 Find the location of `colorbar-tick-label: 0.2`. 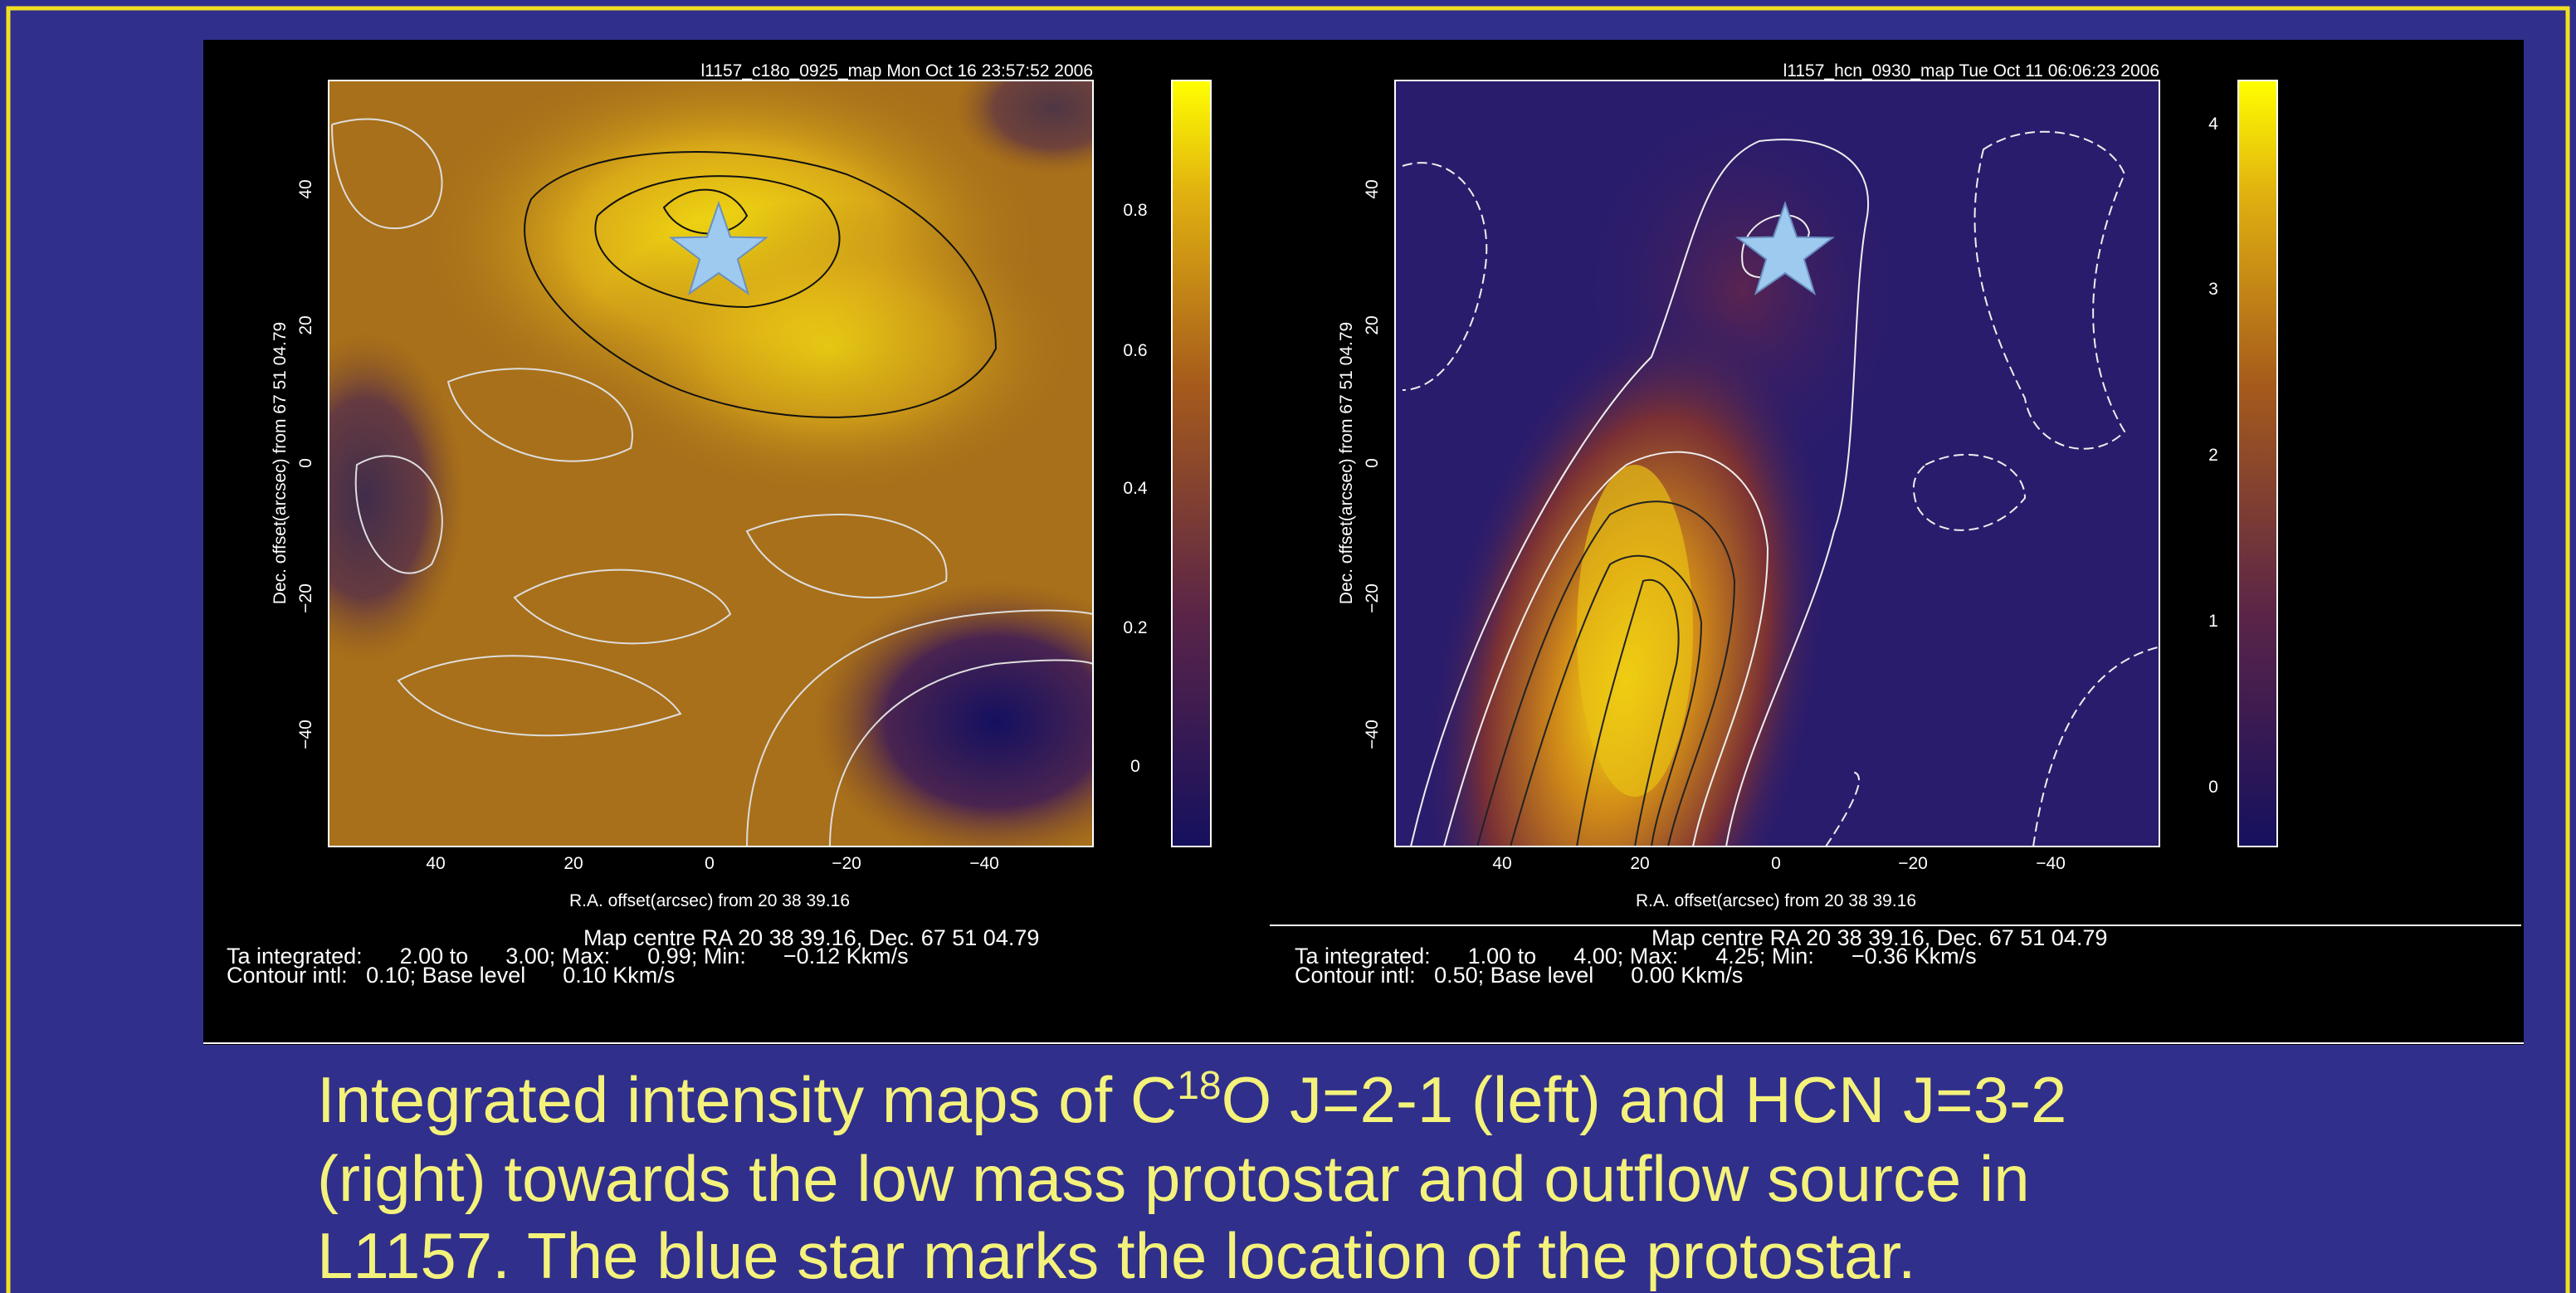

colorbar-tick-label: 0.2 is located at coordinates (1135, 627).